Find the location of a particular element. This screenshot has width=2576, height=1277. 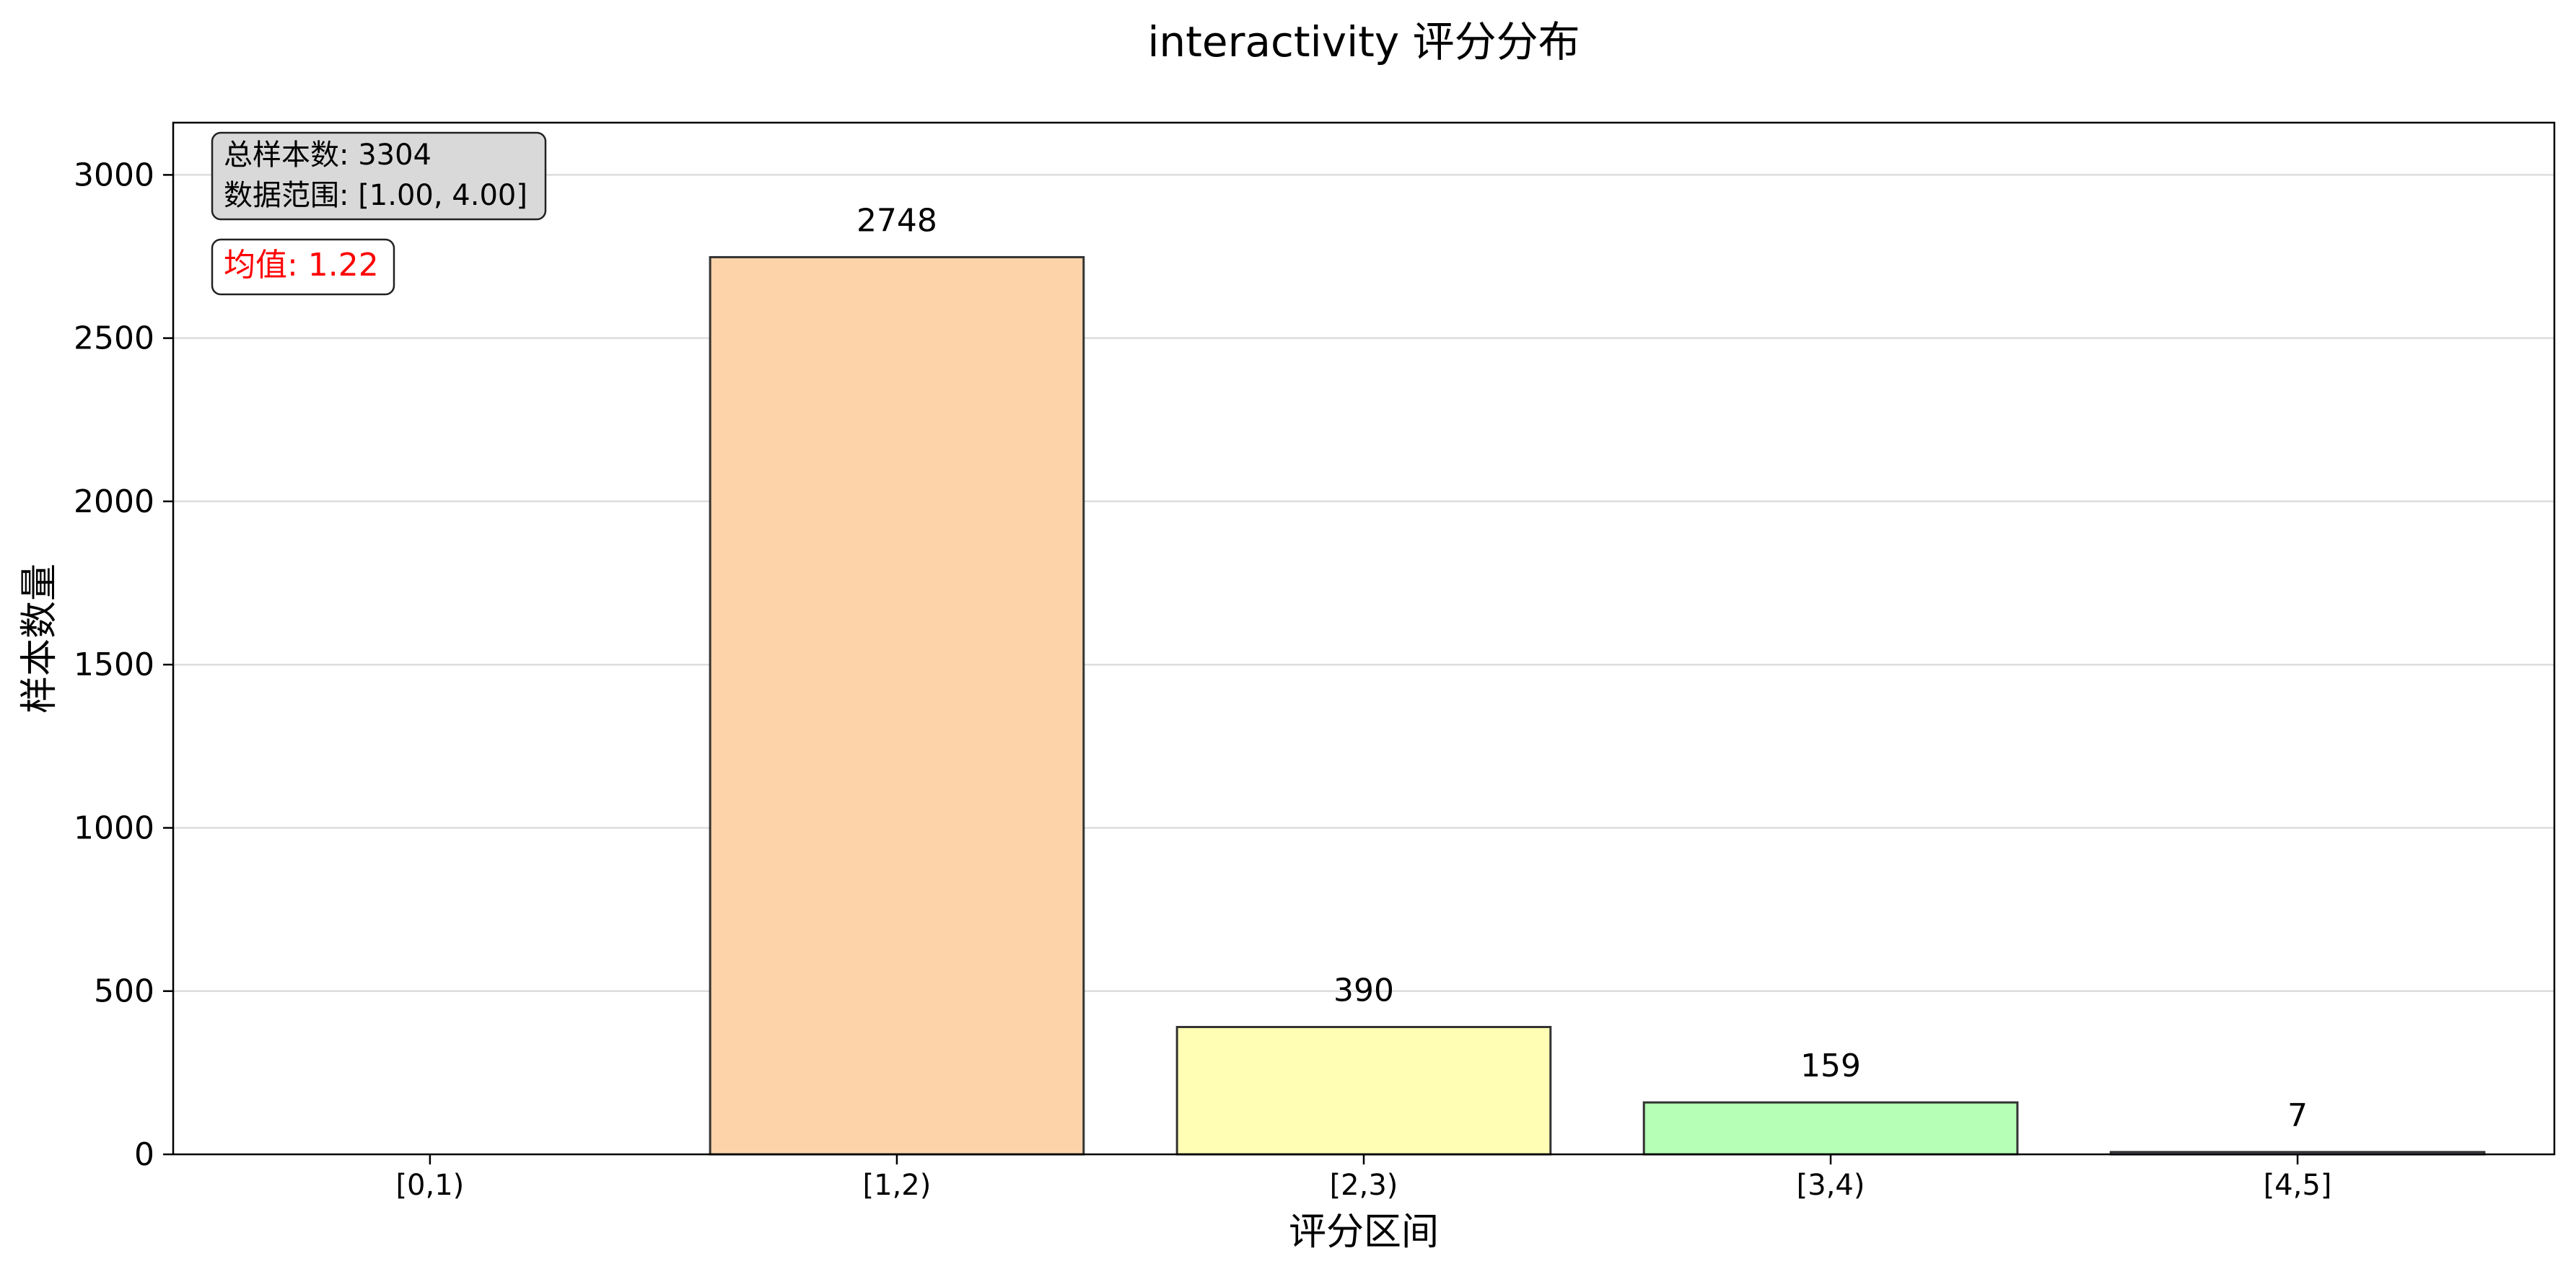

y-axis-ticks: 0 500 1000 1500 2000 2500 3000 is located at coordinates (124, 665).